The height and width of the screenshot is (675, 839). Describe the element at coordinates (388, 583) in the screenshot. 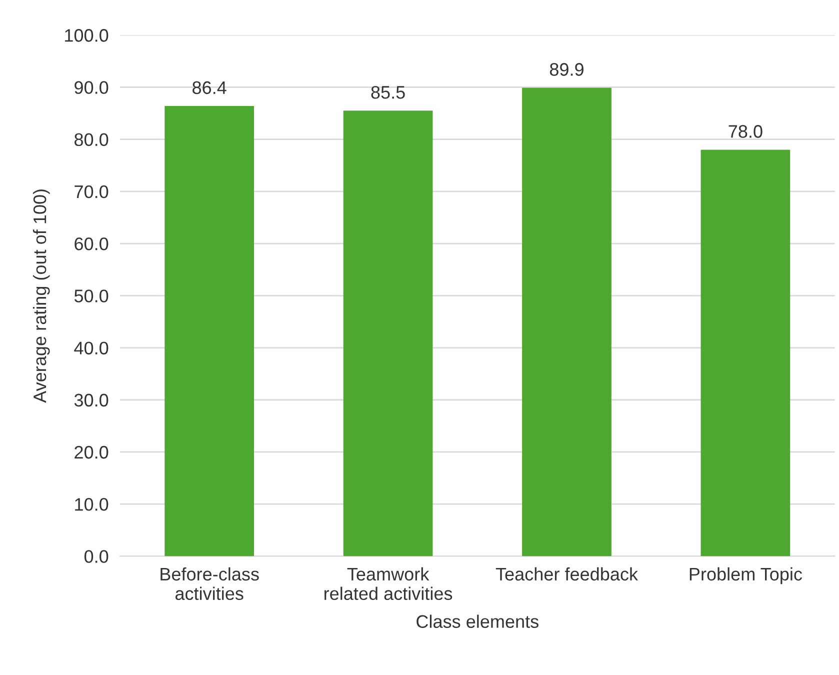

I see `x-tick-label: Teamwork related activities` at that location.